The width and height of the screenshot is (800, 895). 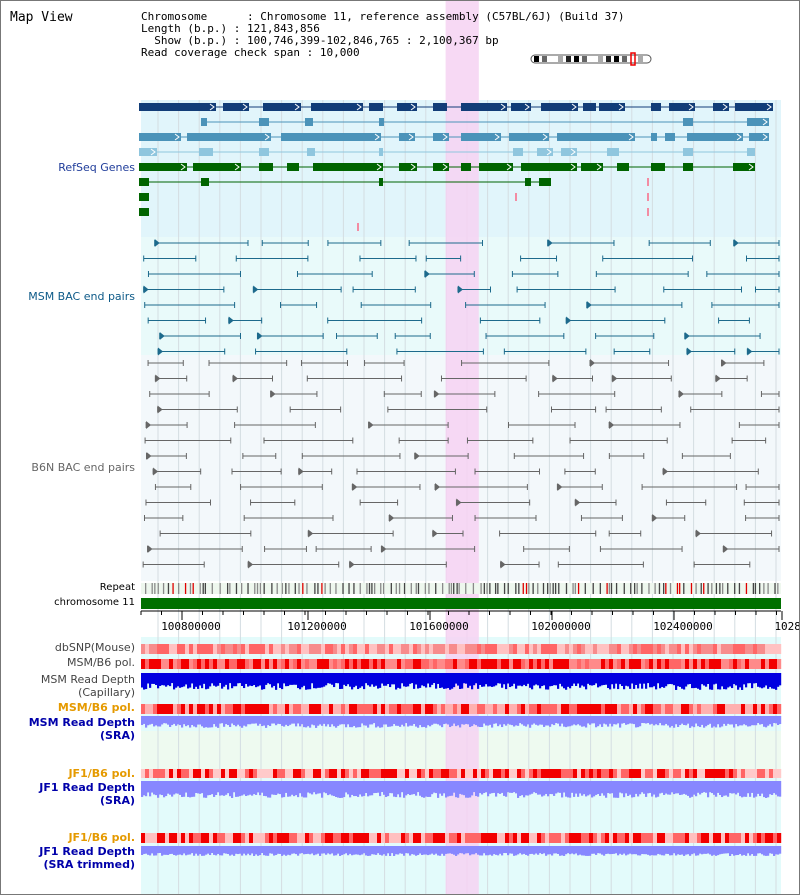 What do you see at coordinates (191, 40) in the screenshot?
I see `show-key: Show (b.p.)` at bounding box center [191, 40].